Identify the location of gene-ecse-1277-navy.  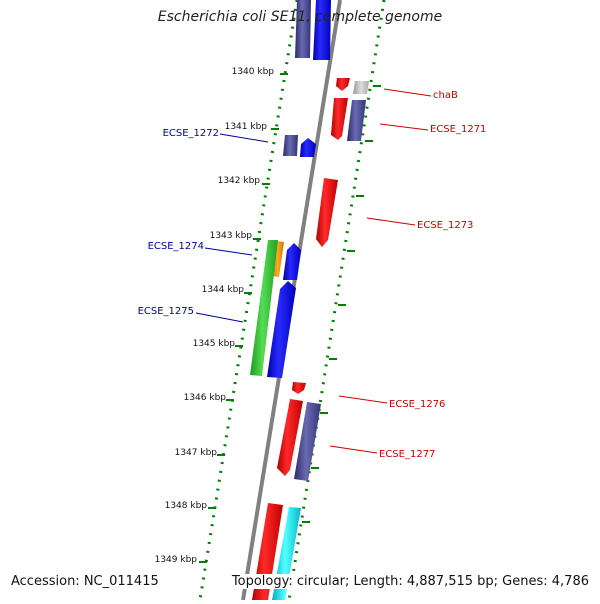
(307, 441).